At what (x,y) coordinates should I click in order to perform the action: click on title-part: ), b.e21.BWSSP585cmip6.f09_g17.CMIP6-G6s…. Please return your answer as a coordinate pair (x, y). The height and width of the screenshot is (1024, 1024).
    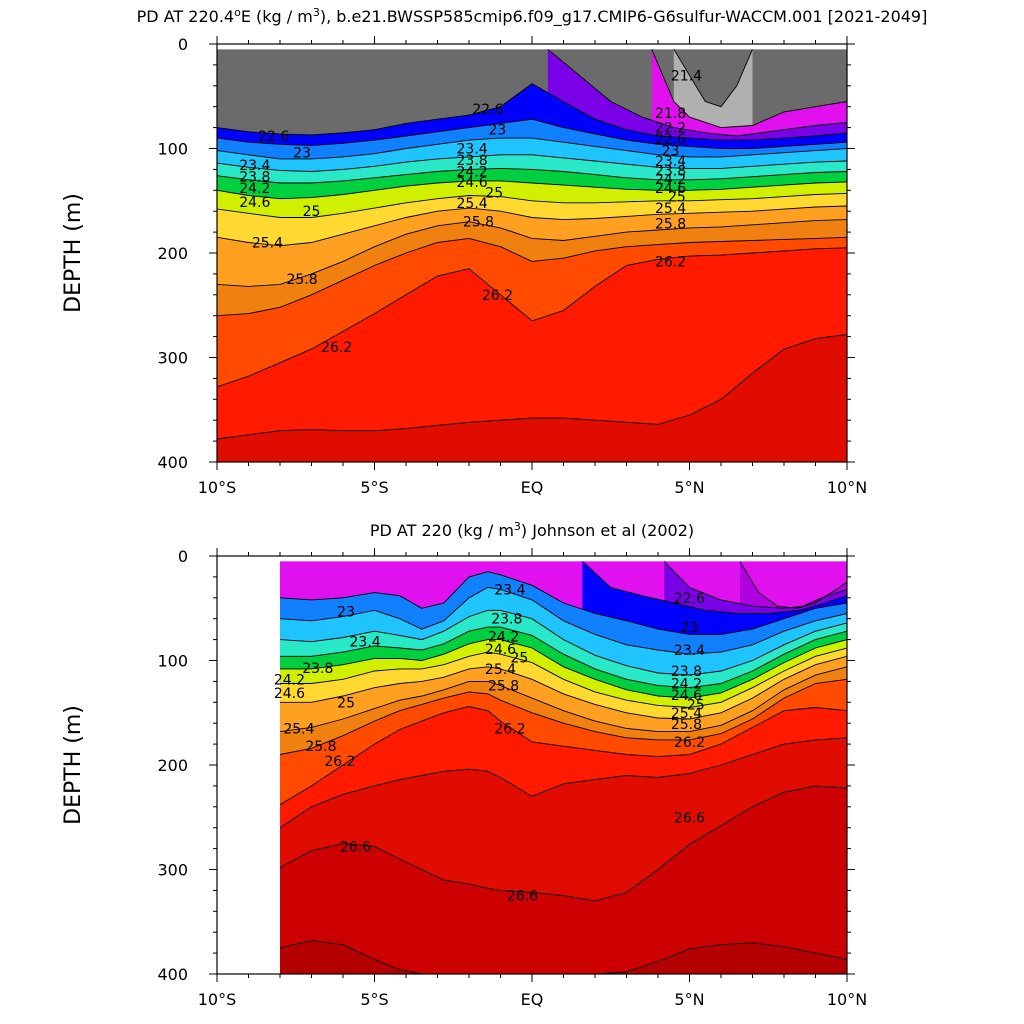
    Looking at the image, I should click on (624, 17).